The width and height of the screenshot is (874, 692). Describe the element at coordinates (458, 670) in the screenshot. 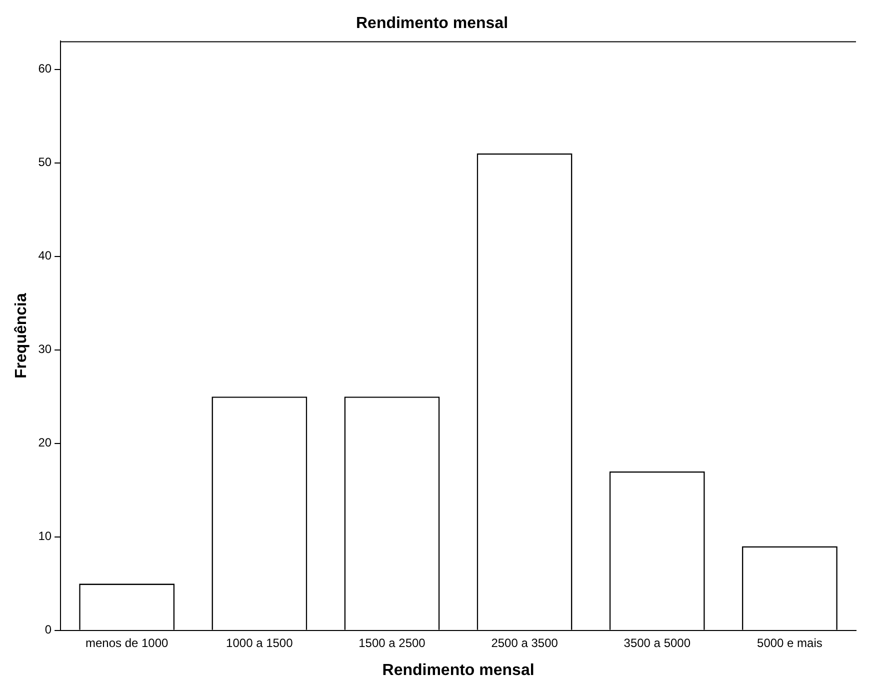

I see `x-axis-title: Rendimento mensal` at that location.